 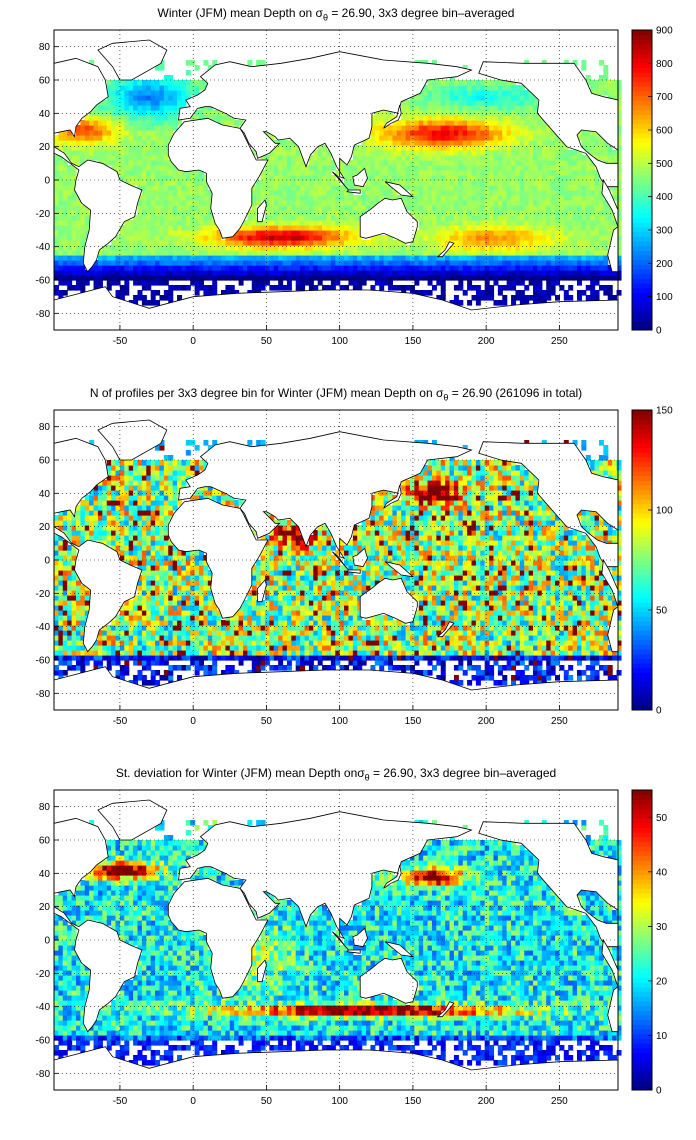 What do you see at coordinates (486, 341) in the screenshot?
I see `x-tick-label: 200` at bounding box center [486, 341].